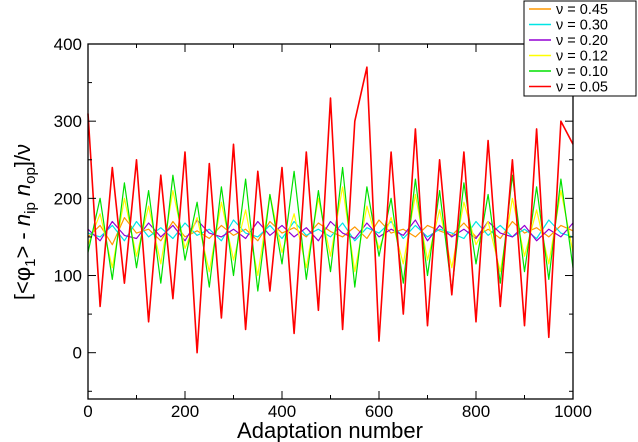 Image resolution: width=638 pixels, height=442 pixels. What do you see at coordinates (476, 411) in the screenshot?
I see `x-tick-label: 800` at bounding box center [476, 411].